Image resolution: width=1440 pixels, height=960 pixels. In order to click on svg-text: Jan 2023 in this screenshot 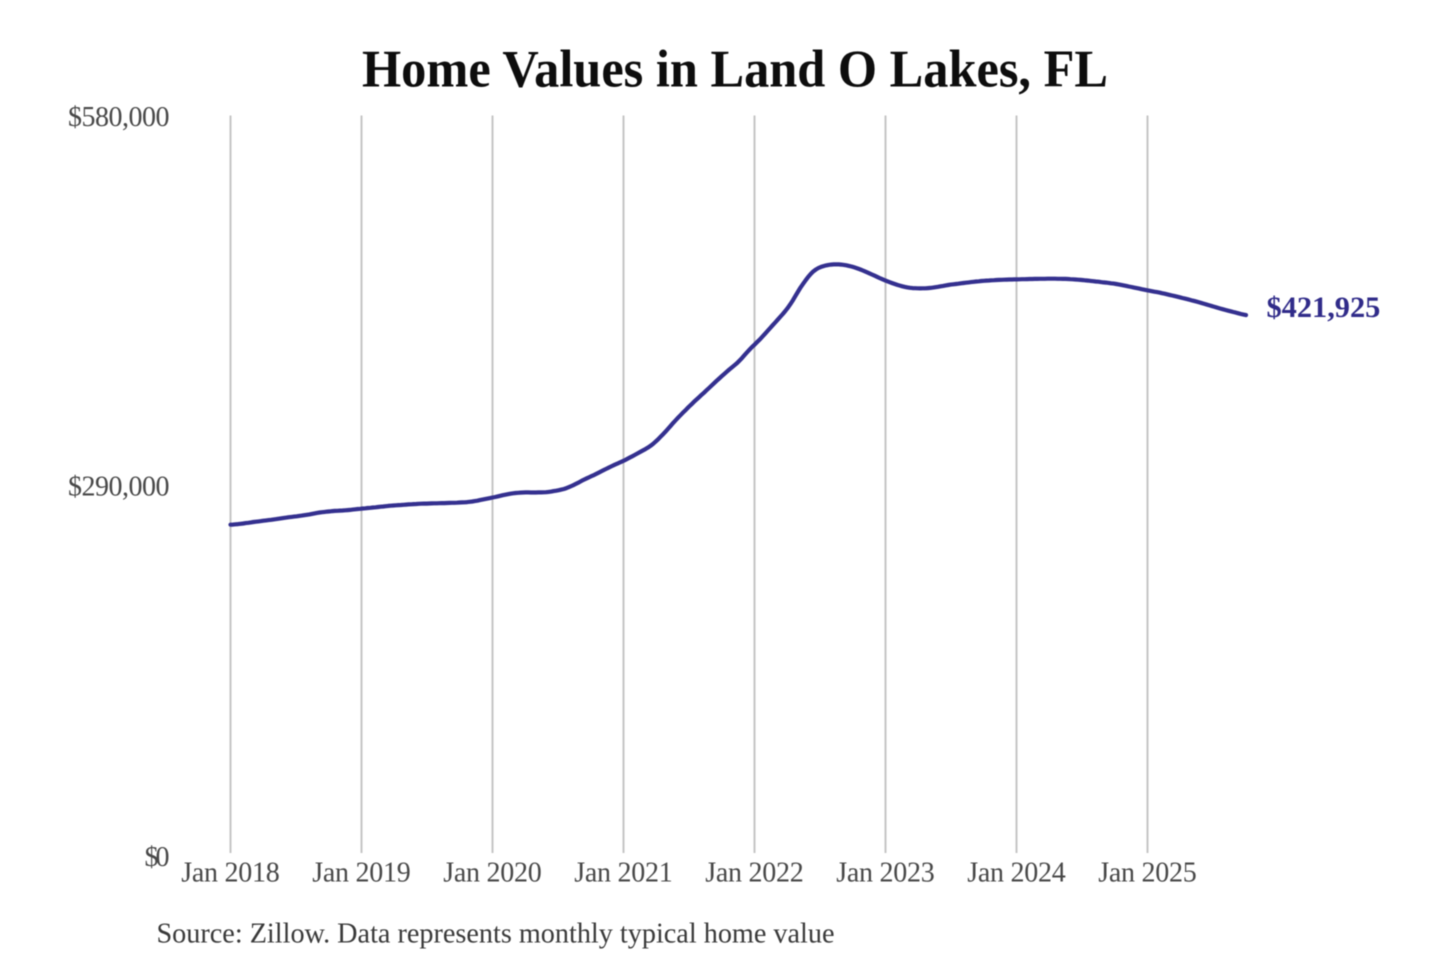, I will do `click(885, 872)`.